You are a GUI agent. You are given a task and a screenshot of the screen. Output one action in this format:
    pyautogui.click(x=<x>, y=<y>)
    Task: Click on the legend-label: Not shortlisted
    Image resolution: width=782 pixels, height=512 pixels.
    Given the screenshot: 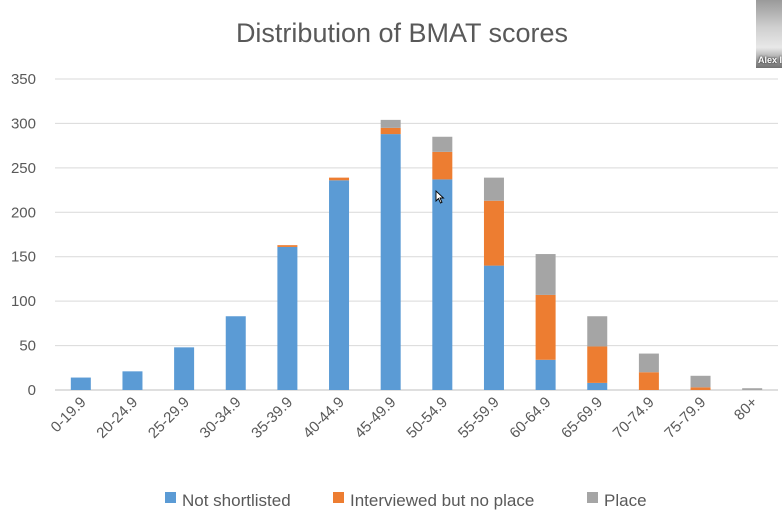 What is the action you would take?
    pyautogui.click(x=236, y=500)
    